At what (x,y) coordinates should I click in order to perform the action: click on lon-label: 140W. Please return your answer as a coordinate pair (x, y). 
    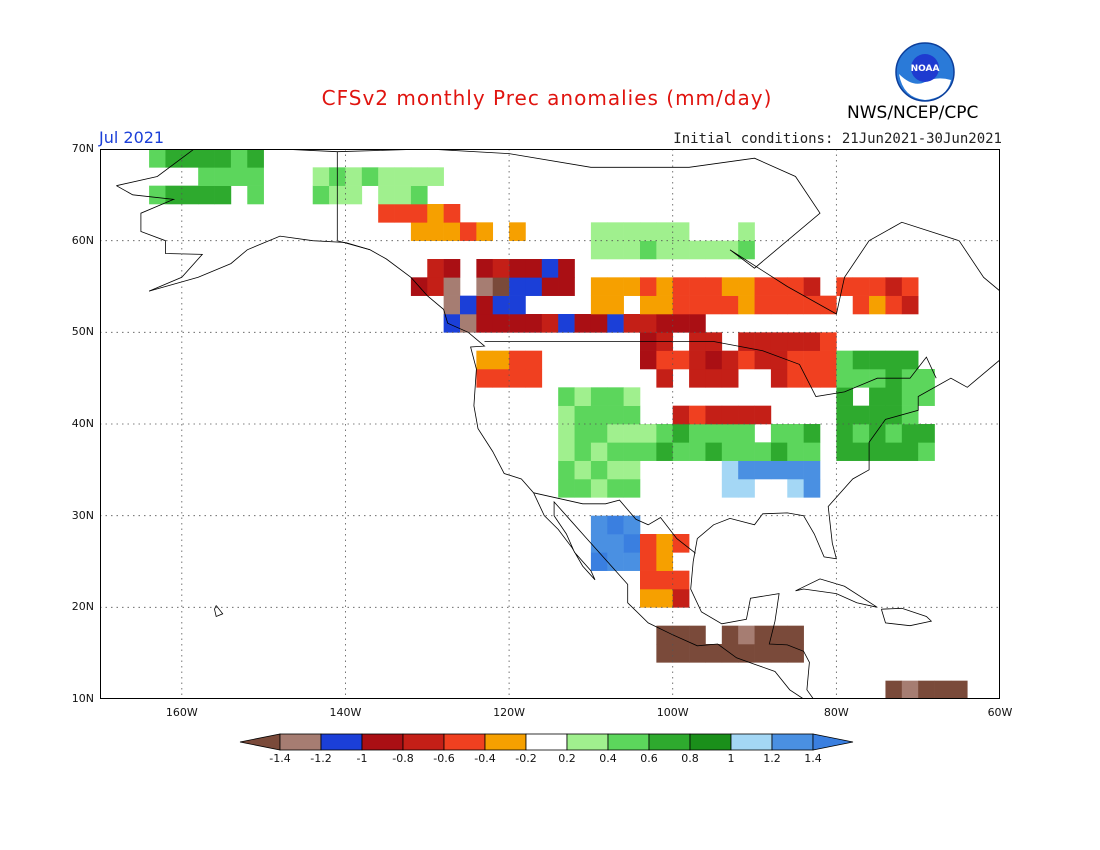
    Looking at the image, I should click on (345, 712).